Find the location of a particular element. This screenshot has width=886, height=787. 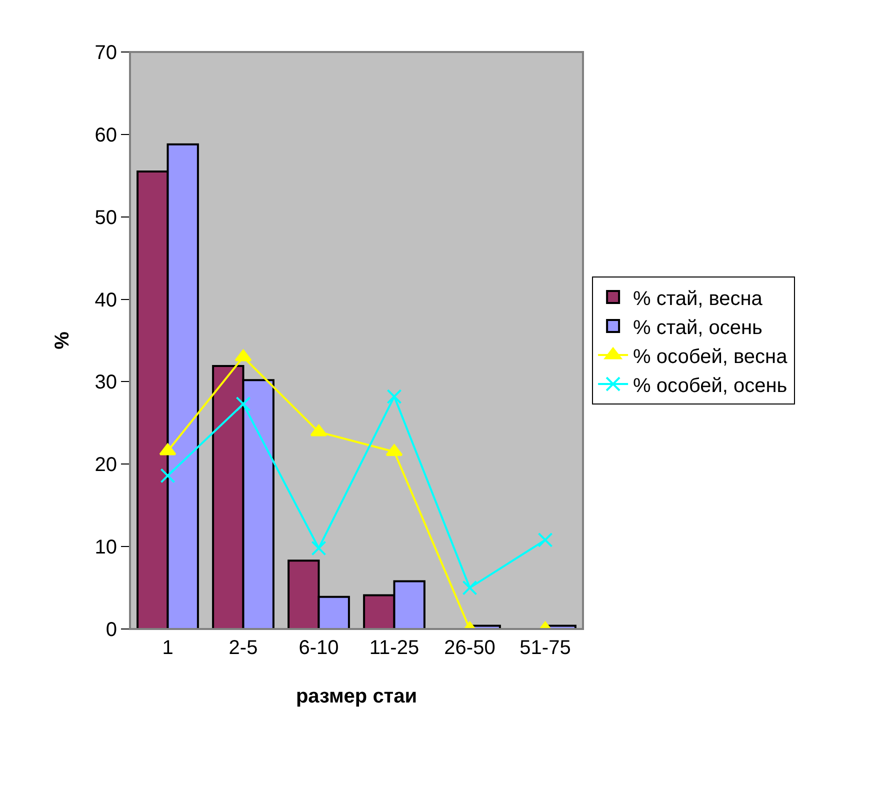

y-tick-label: 60 is located at coordinates (105, 135).